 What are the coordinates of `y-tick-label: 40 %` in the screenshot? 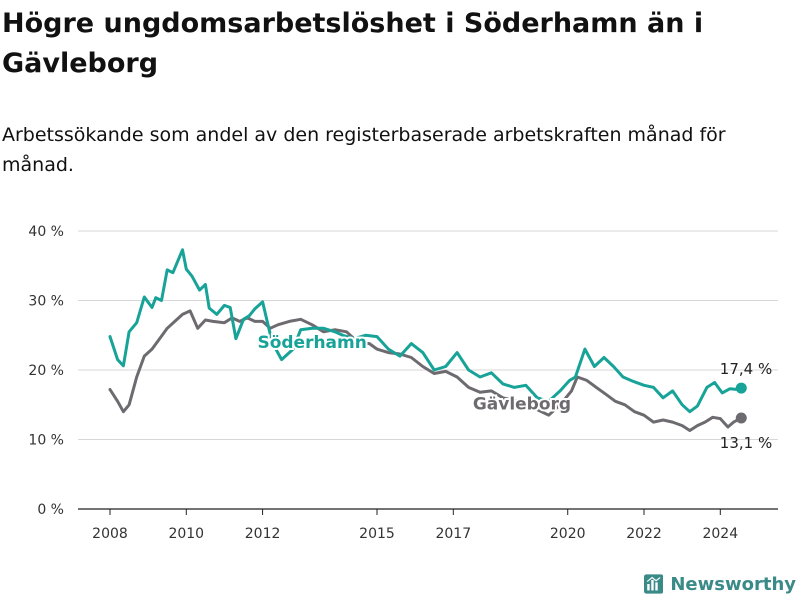 It's located at (46, 232).